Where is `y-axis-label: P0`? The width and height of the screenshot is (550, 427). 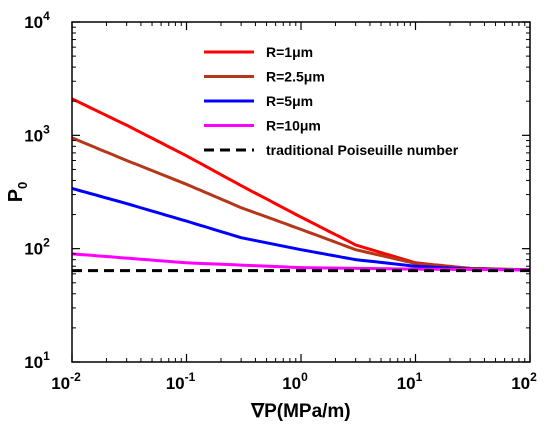 y-axis-label: P0 is located at coordinates (17, 192).